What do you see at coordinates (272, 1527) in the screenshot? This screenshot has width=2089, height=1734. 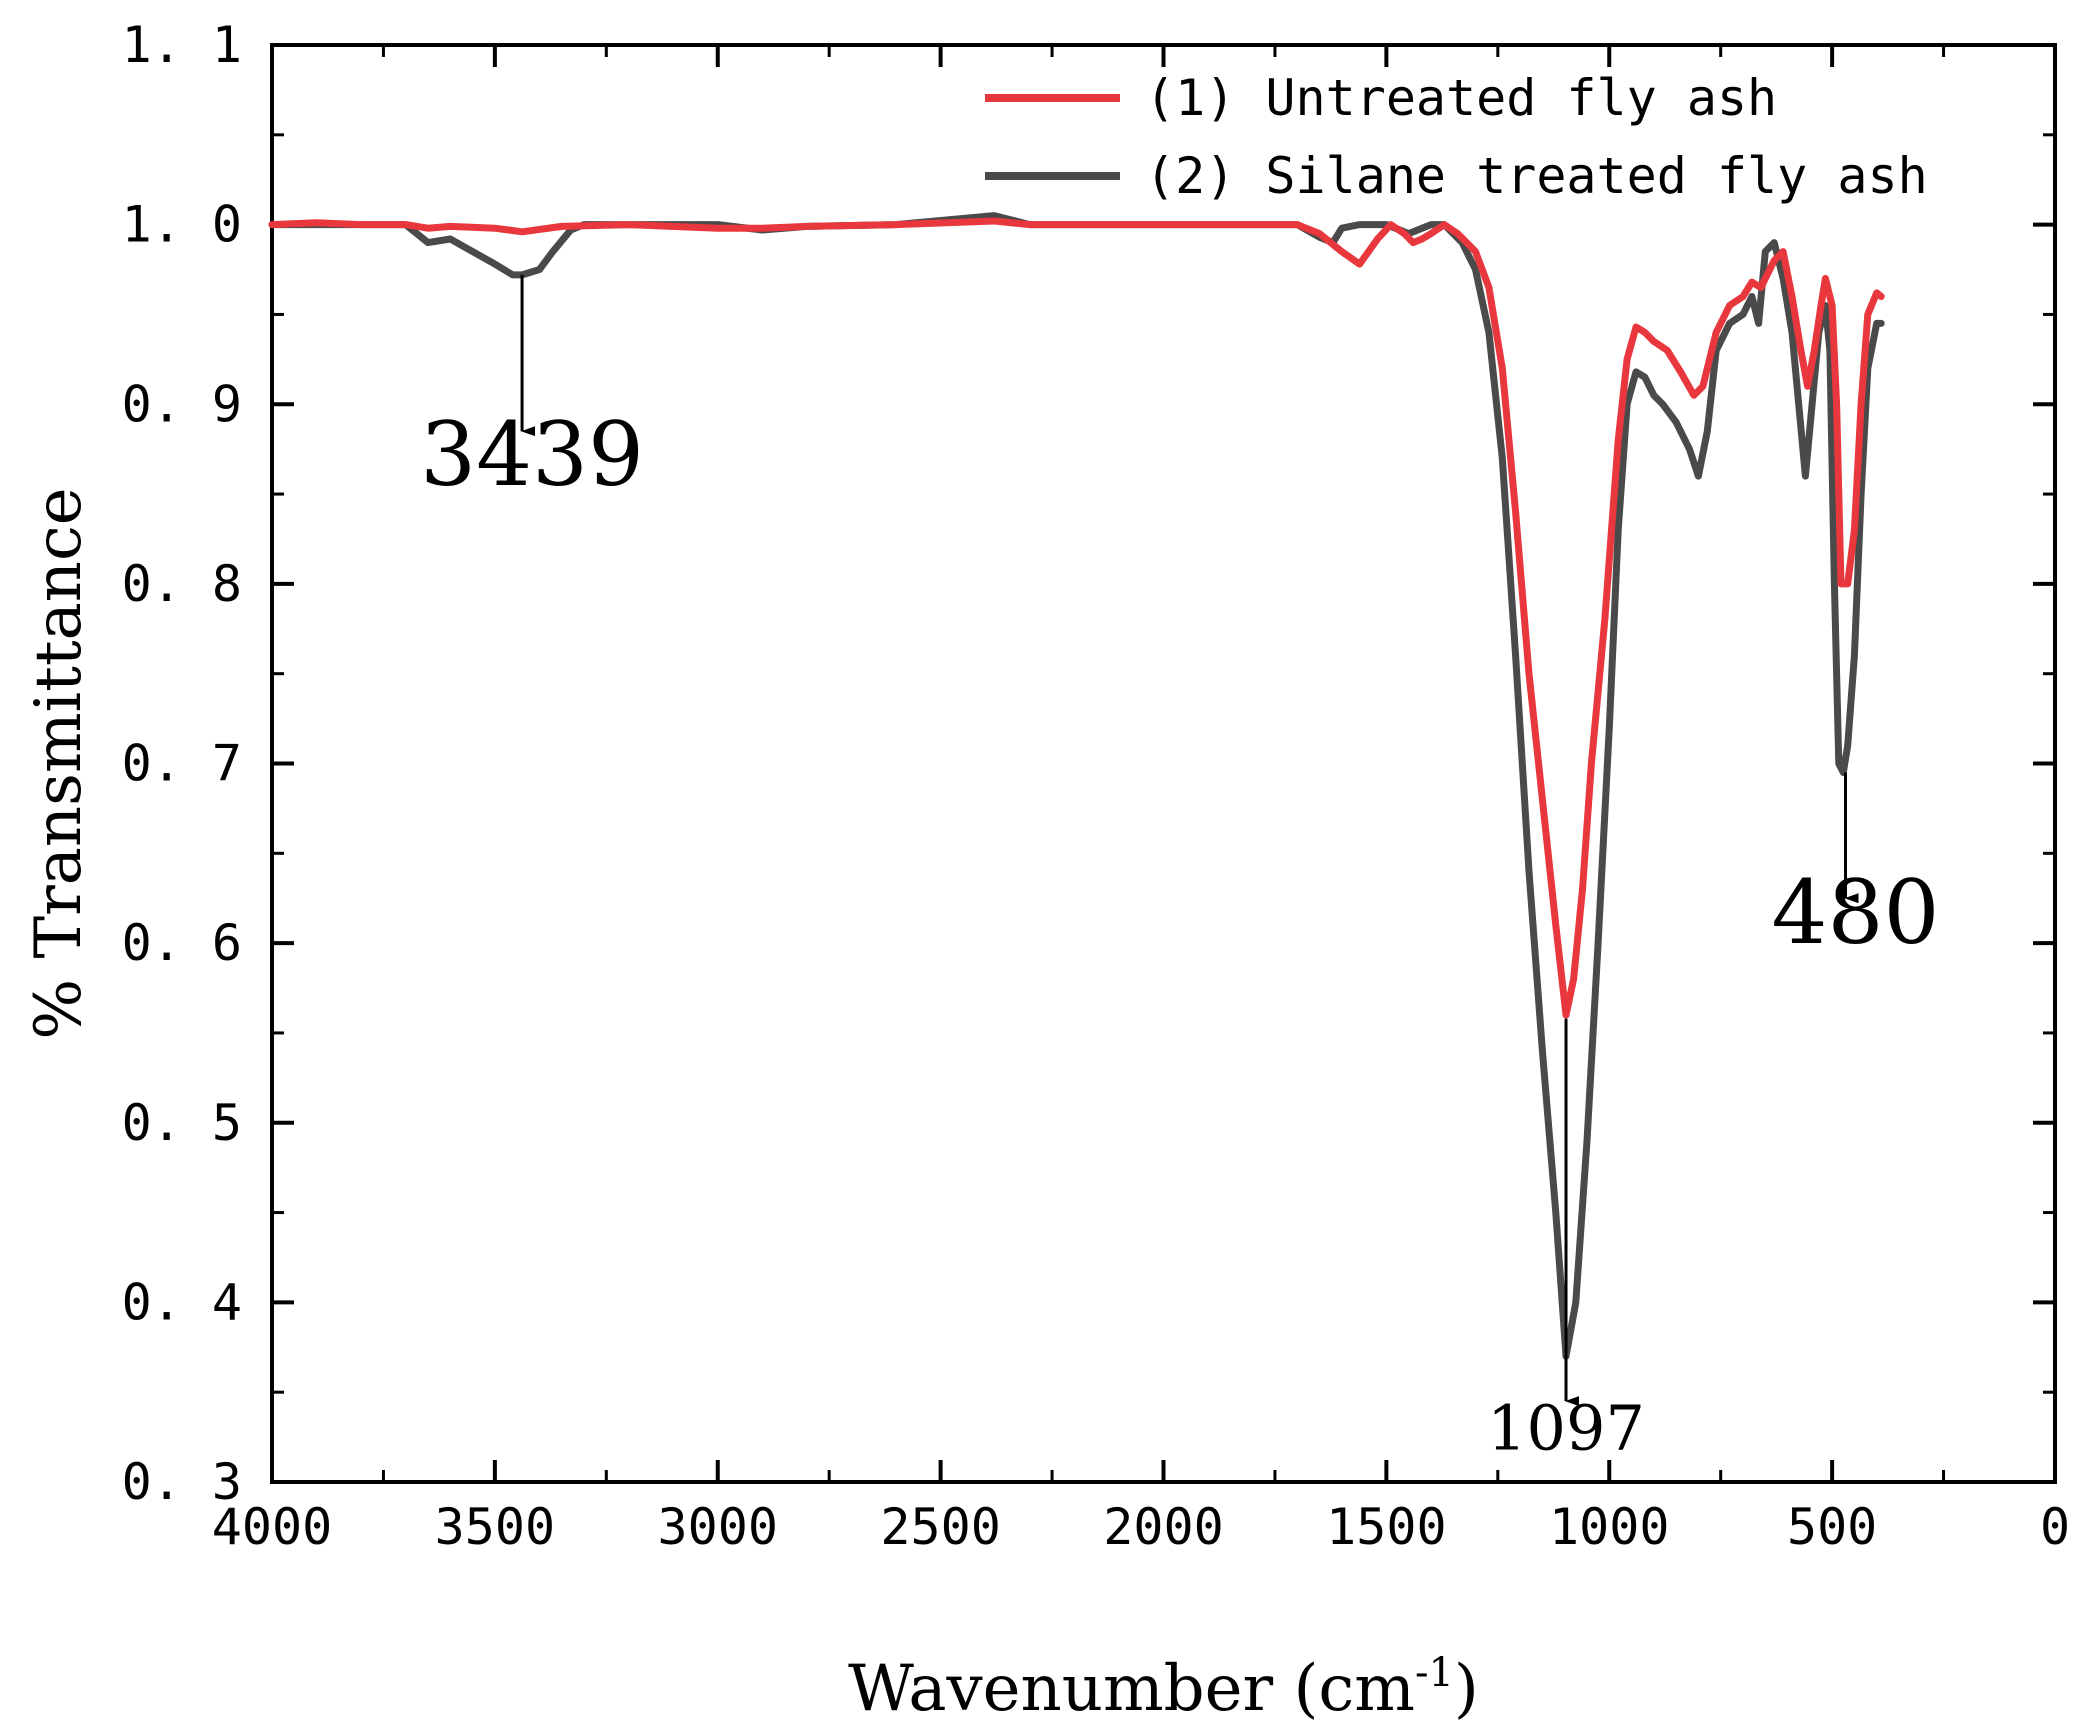 I see `x-tick-label: 4000` at bounding box center [272, 1527].